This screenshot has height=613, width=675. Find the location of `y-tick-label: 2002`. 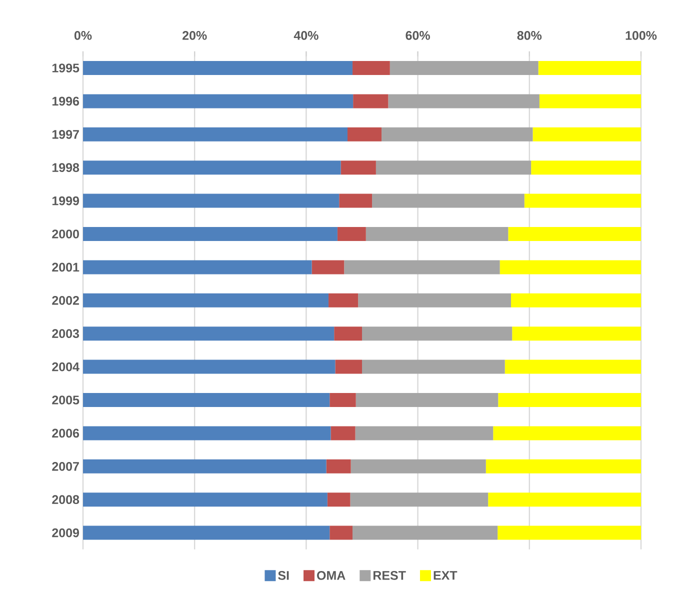

y-tick-label: 2002 is located at coordinates (65, 300).